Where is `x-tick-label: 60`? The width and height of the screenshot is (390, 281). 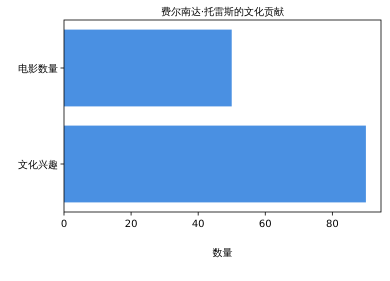 x-tick-label: 60 is located at coordinates (265, 224).